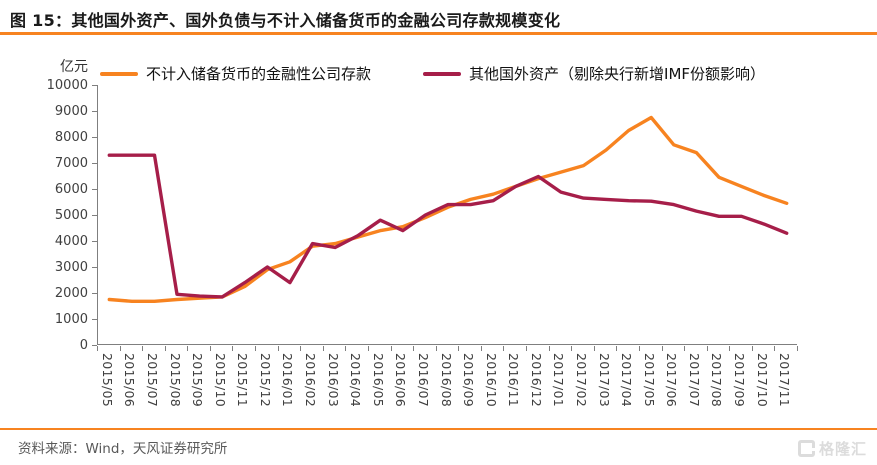 The width and height of the screenshot is (877, 465). I want to click on x-tick-label: 2017/04, so click(627, 380).